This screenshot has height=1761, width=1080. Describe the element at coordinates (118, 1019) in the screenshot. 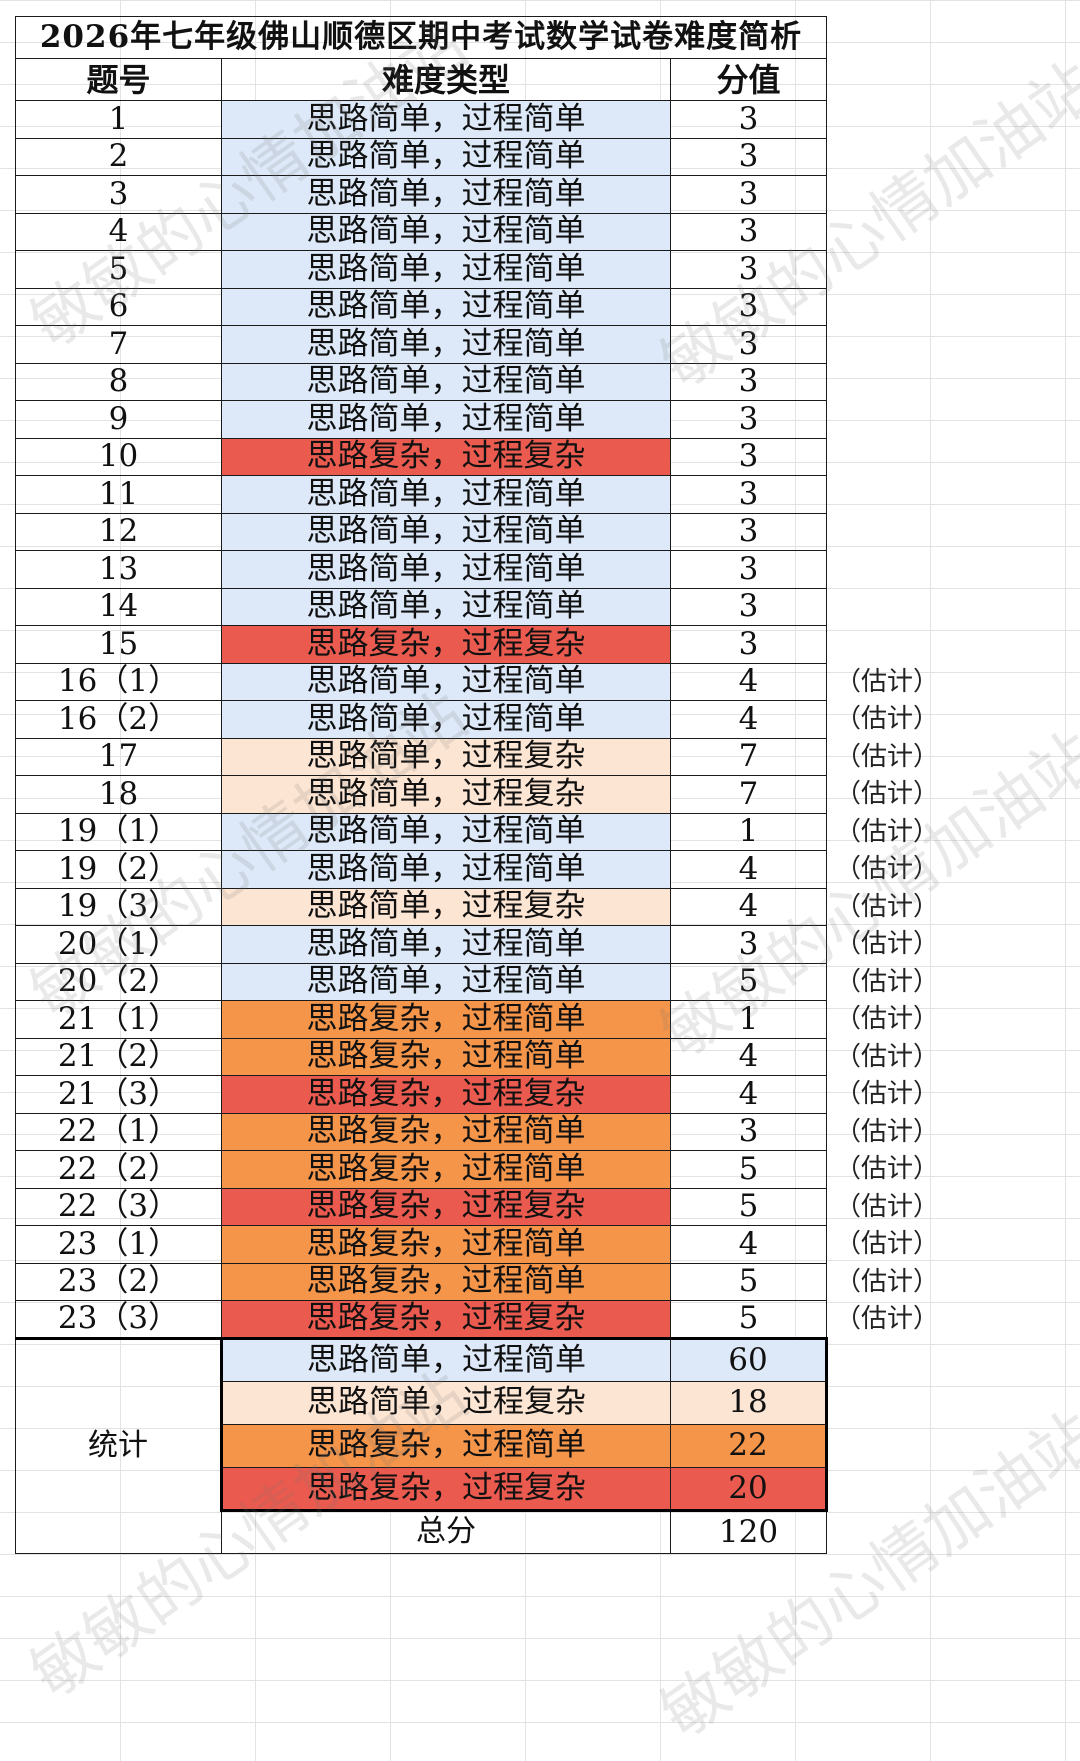

I see `question-number: 21（1）` at that location.